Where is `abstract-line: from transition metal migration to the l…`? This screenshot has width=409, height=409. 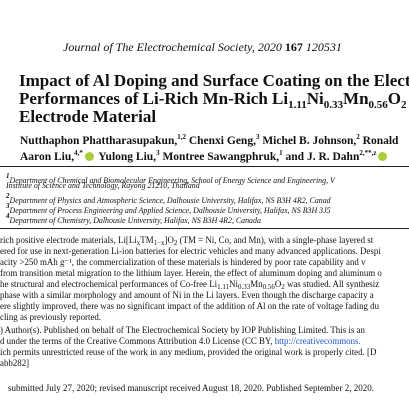
abstract-line: from transition metal migration to the l… is located at coordinates (191, 273).